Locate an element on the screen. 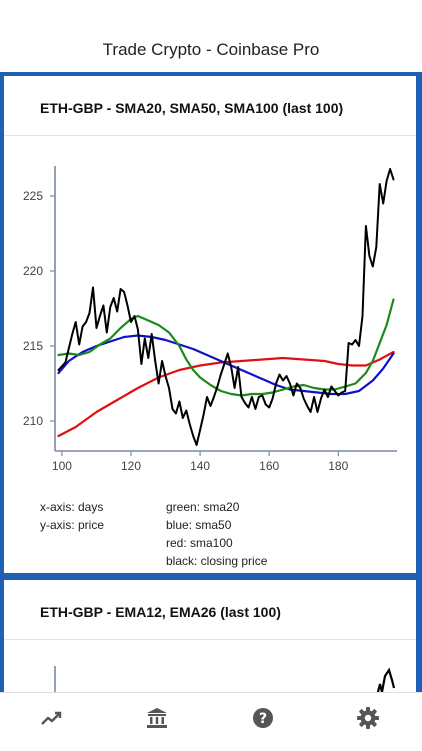  x-tick-label: 140 is located at coordinates (200, 466).